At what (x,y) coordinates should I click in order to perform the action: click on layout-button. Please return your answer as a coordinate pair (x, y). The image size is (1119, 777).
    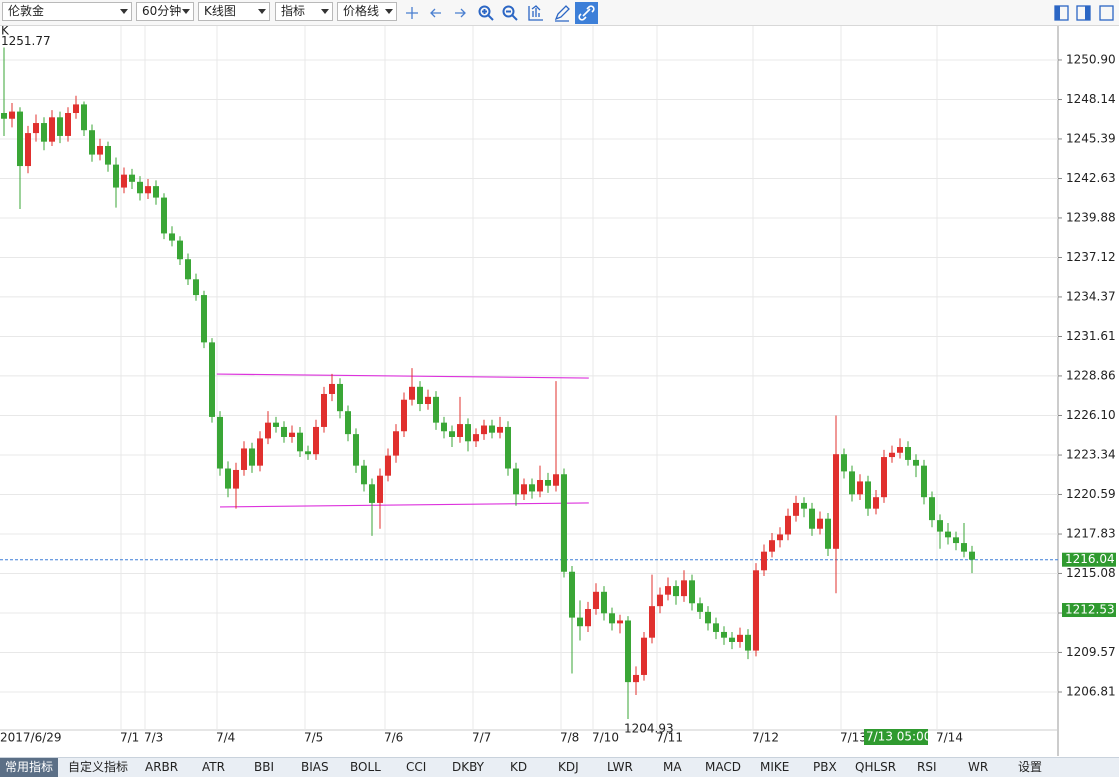
    Looking at the image, I should click on (1062, 13).